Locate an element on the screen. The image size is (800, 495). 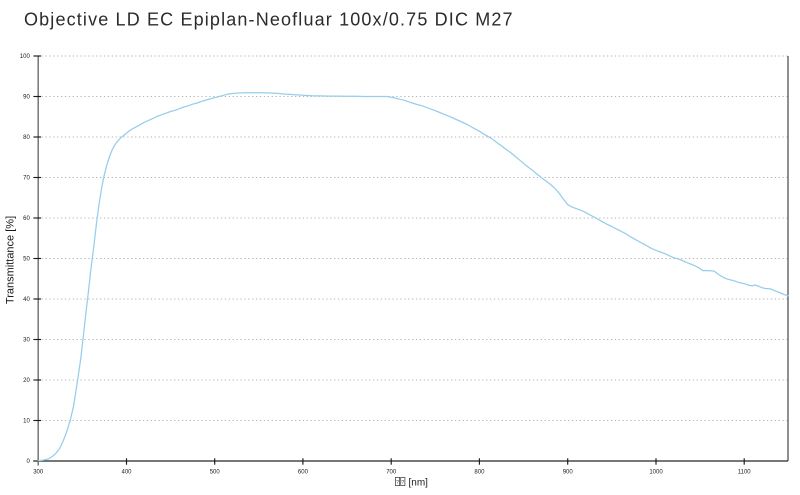
svg-text: 90 is located at coordinates (26, 98).